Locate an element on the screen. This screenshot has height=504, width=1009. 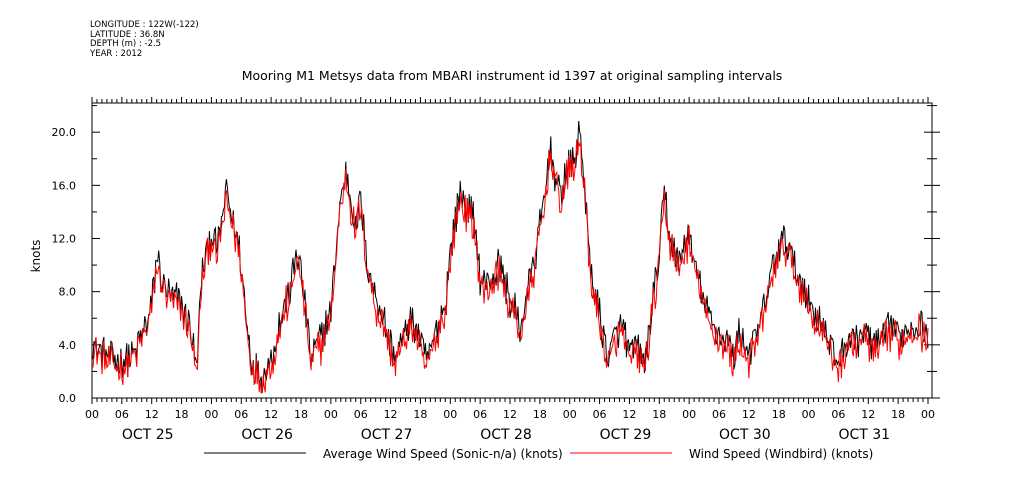
day-label: OCT 26 is located at coordinates (267, 435).